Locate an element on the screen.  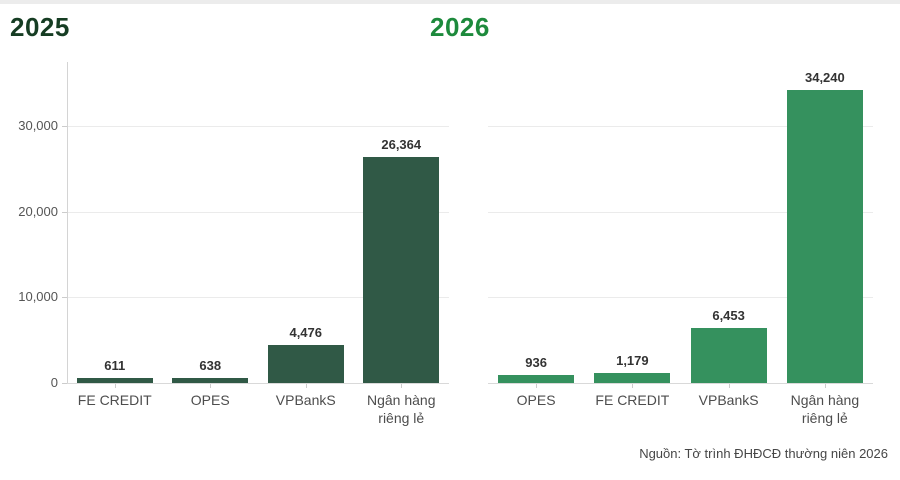
source-note: Nguồn: Tờ trình ĐHĐCĐ thường niên 2026 is located at coordinates (763, 453).